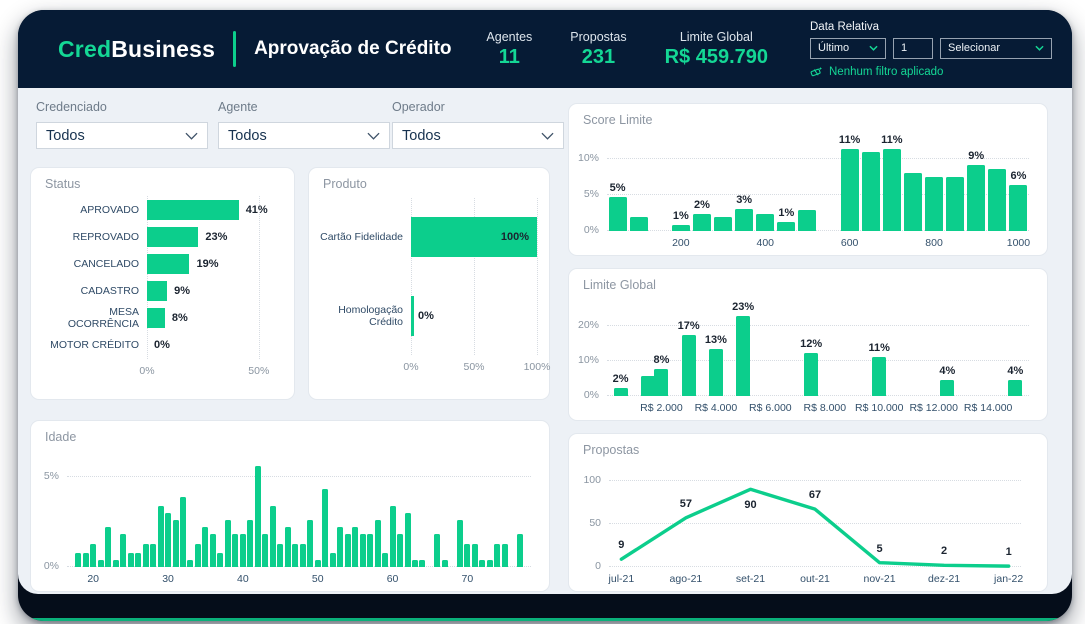  What do you see at coordinates (913, 48) in the screenshot?
I see `date-count-input: 1` at bounding box center [913, 48].